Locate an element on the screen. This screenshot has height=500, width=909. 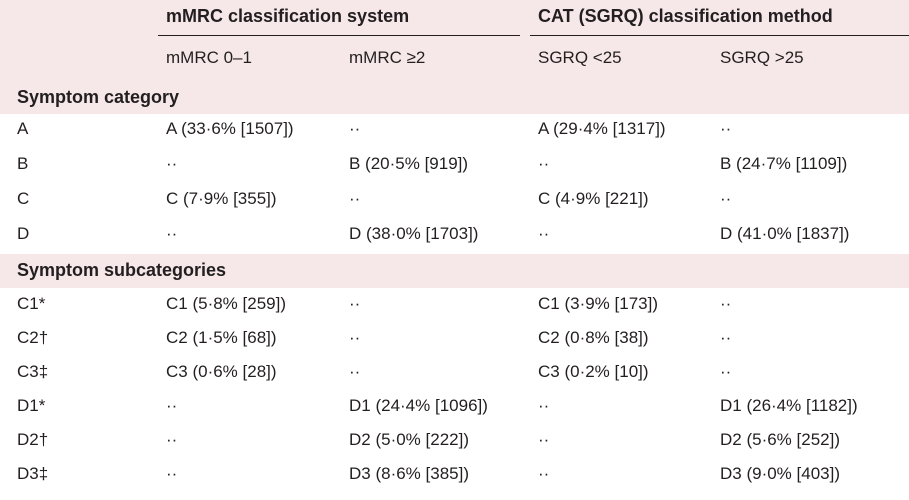
row-label: C2† is located at coordinates (33, 337).